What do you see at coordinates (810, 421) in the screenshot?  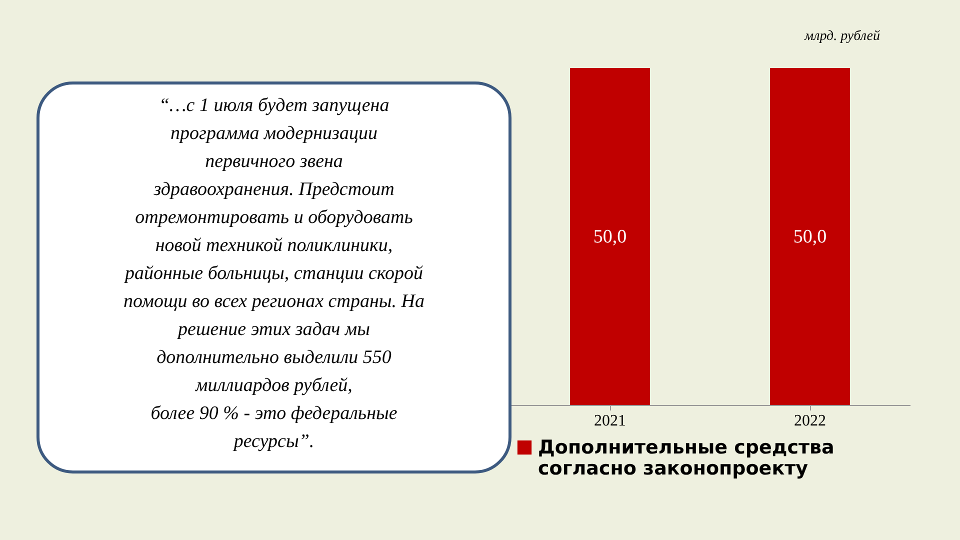 I see `x-tick-label: 2022` at bounding box center [810, 421].